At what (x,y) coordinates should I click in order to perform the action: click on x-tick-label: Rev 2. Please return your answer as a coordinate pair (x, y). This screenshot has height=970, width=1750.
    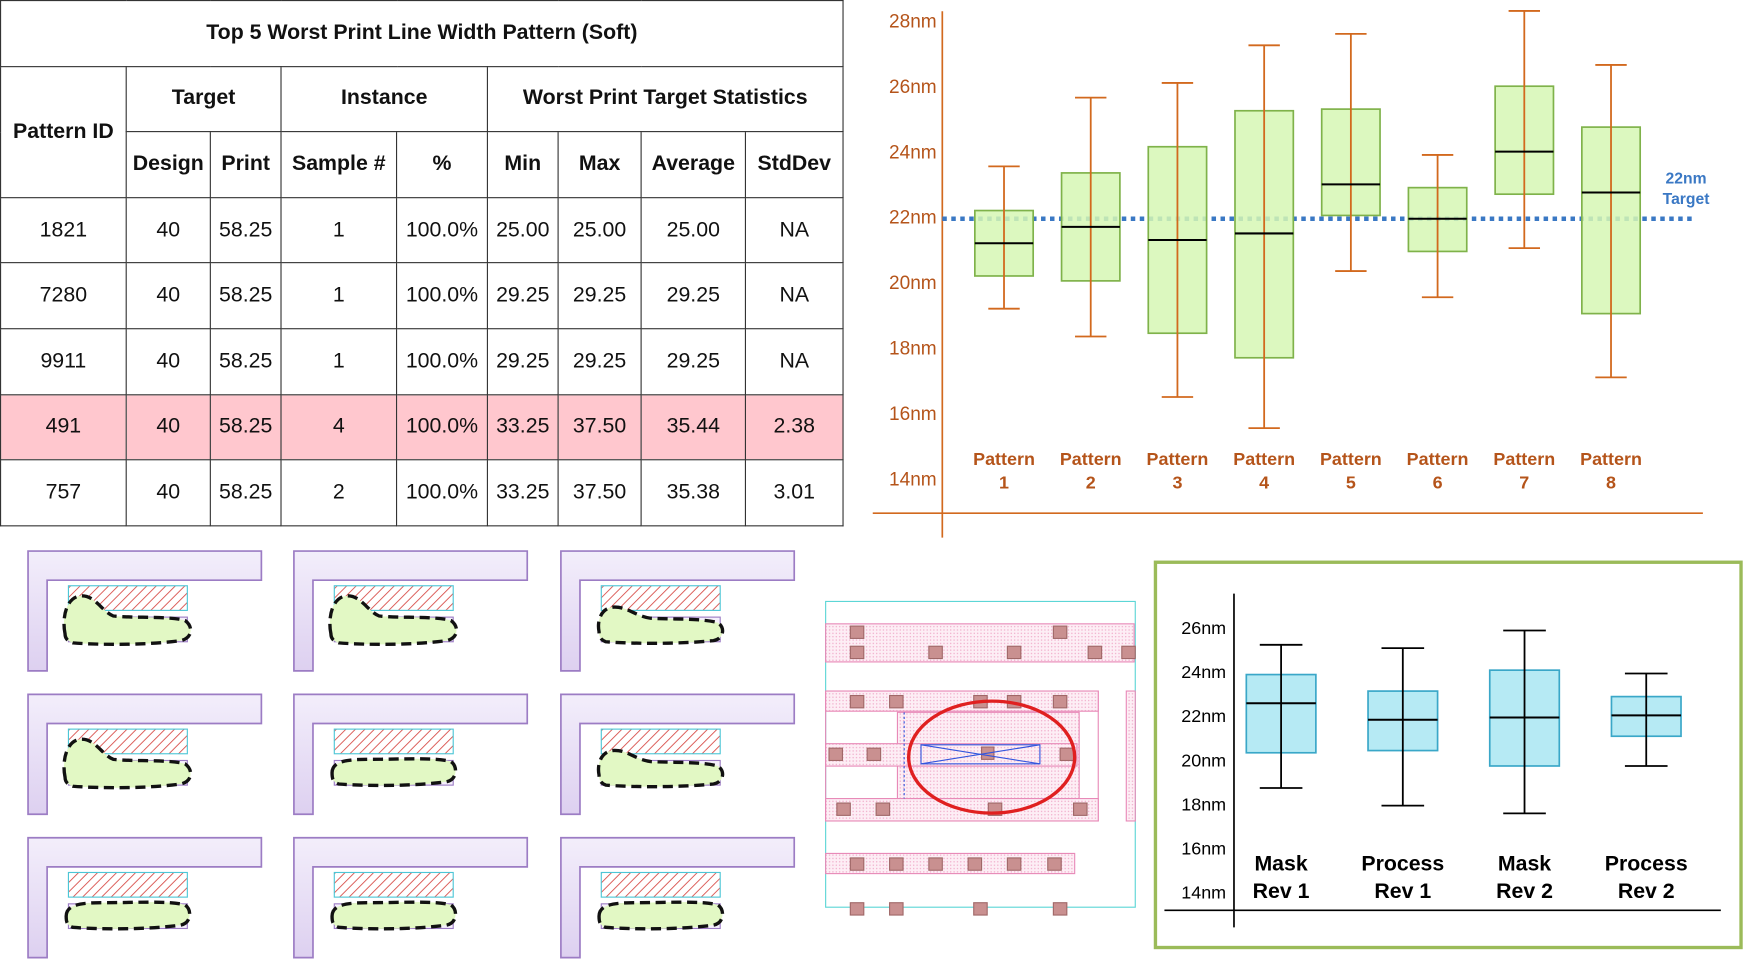
    Looking at the image, I should click on (1524, 891).